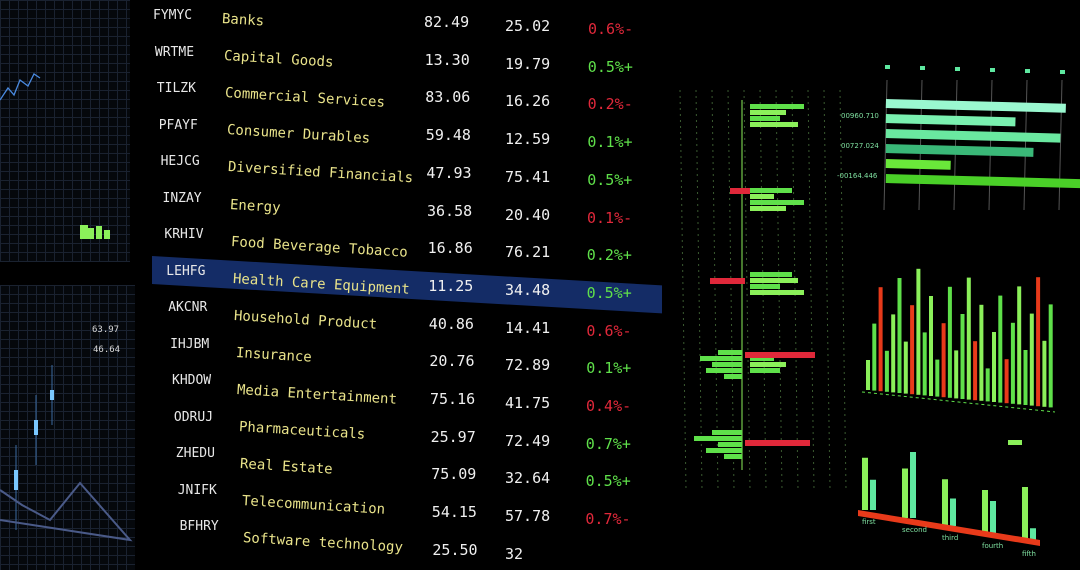 The image size is (1080, 570). I want to click on cell-ticker: ODRUJ, so click(193, 417).